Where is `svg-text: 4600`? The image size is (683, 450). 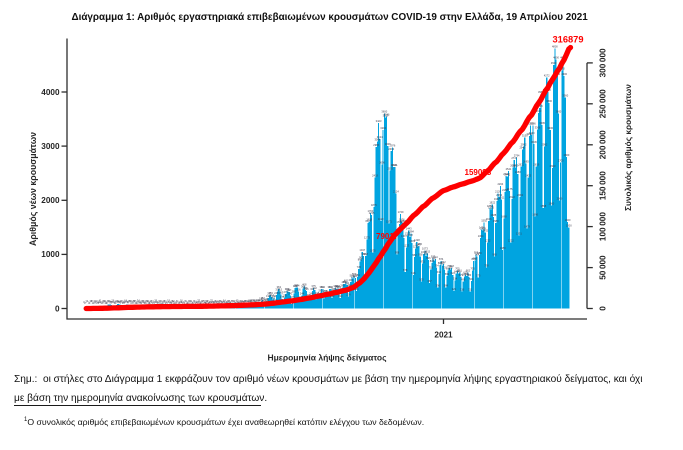
svg-text: 4600 is located at coordinates (556, 58).